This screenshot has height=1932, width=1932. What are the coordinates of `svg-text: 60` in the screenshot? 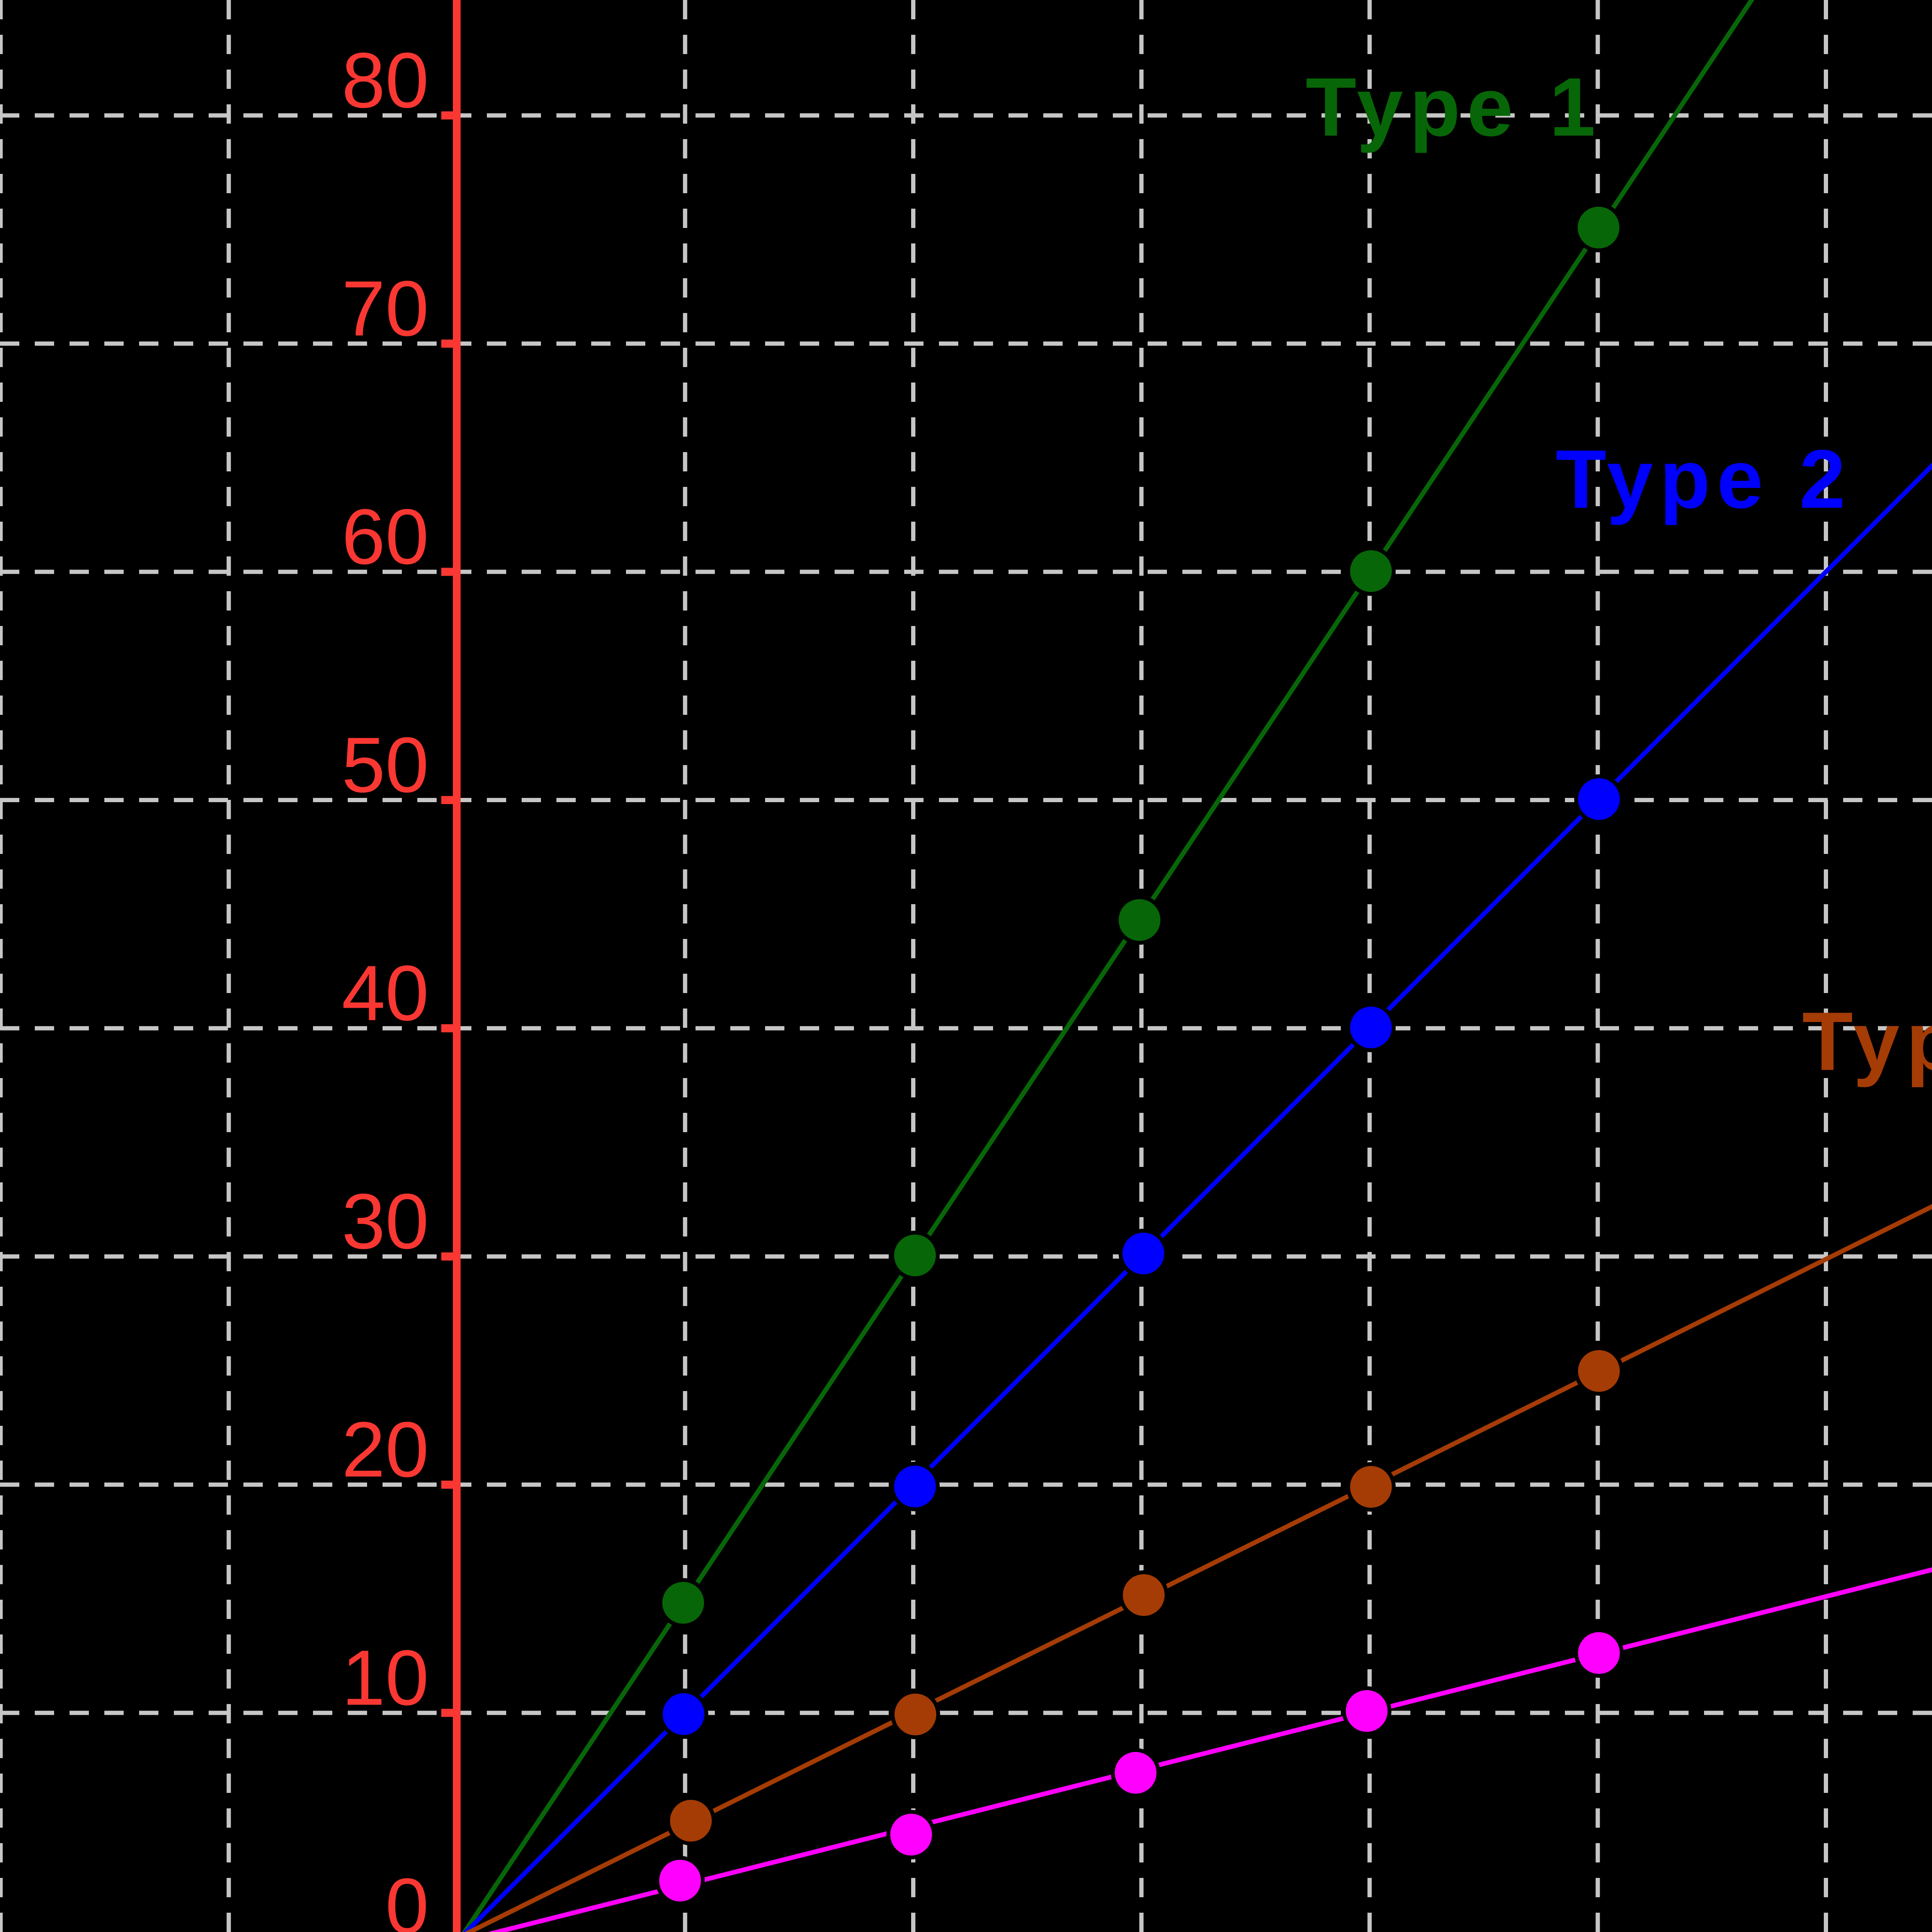 It's located at (385, 537).